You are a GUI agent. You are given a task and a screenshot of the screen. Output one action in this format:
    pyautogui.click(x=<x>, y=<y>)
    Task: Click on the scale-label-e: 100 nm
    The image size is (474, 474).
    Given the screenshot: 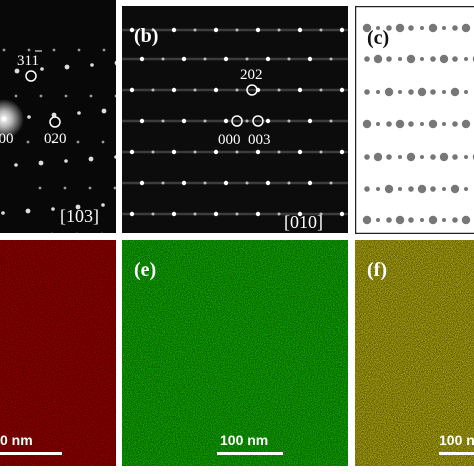 What is the action you would take?
    pyautogui.click(x=244, y=440)
    